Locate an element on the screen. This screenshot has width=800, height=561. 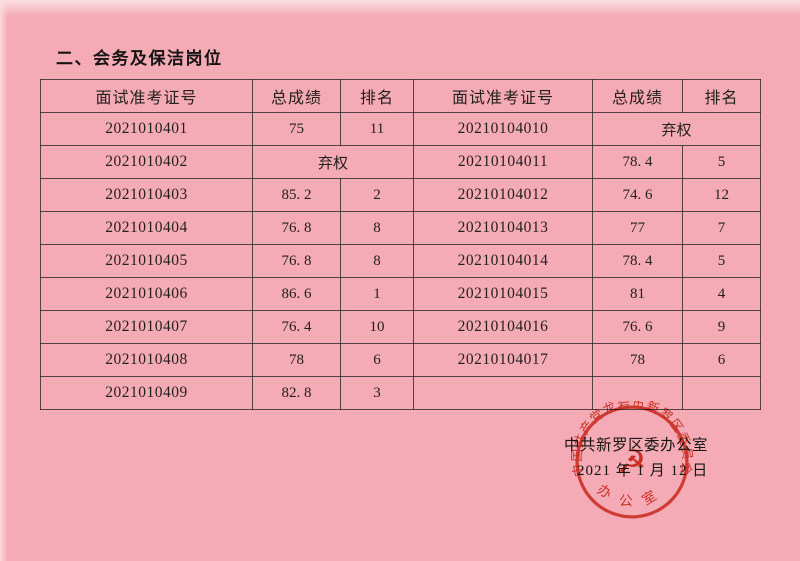
section-title: 二、会务及保洁岗位 is located at coordinates (139, 58).